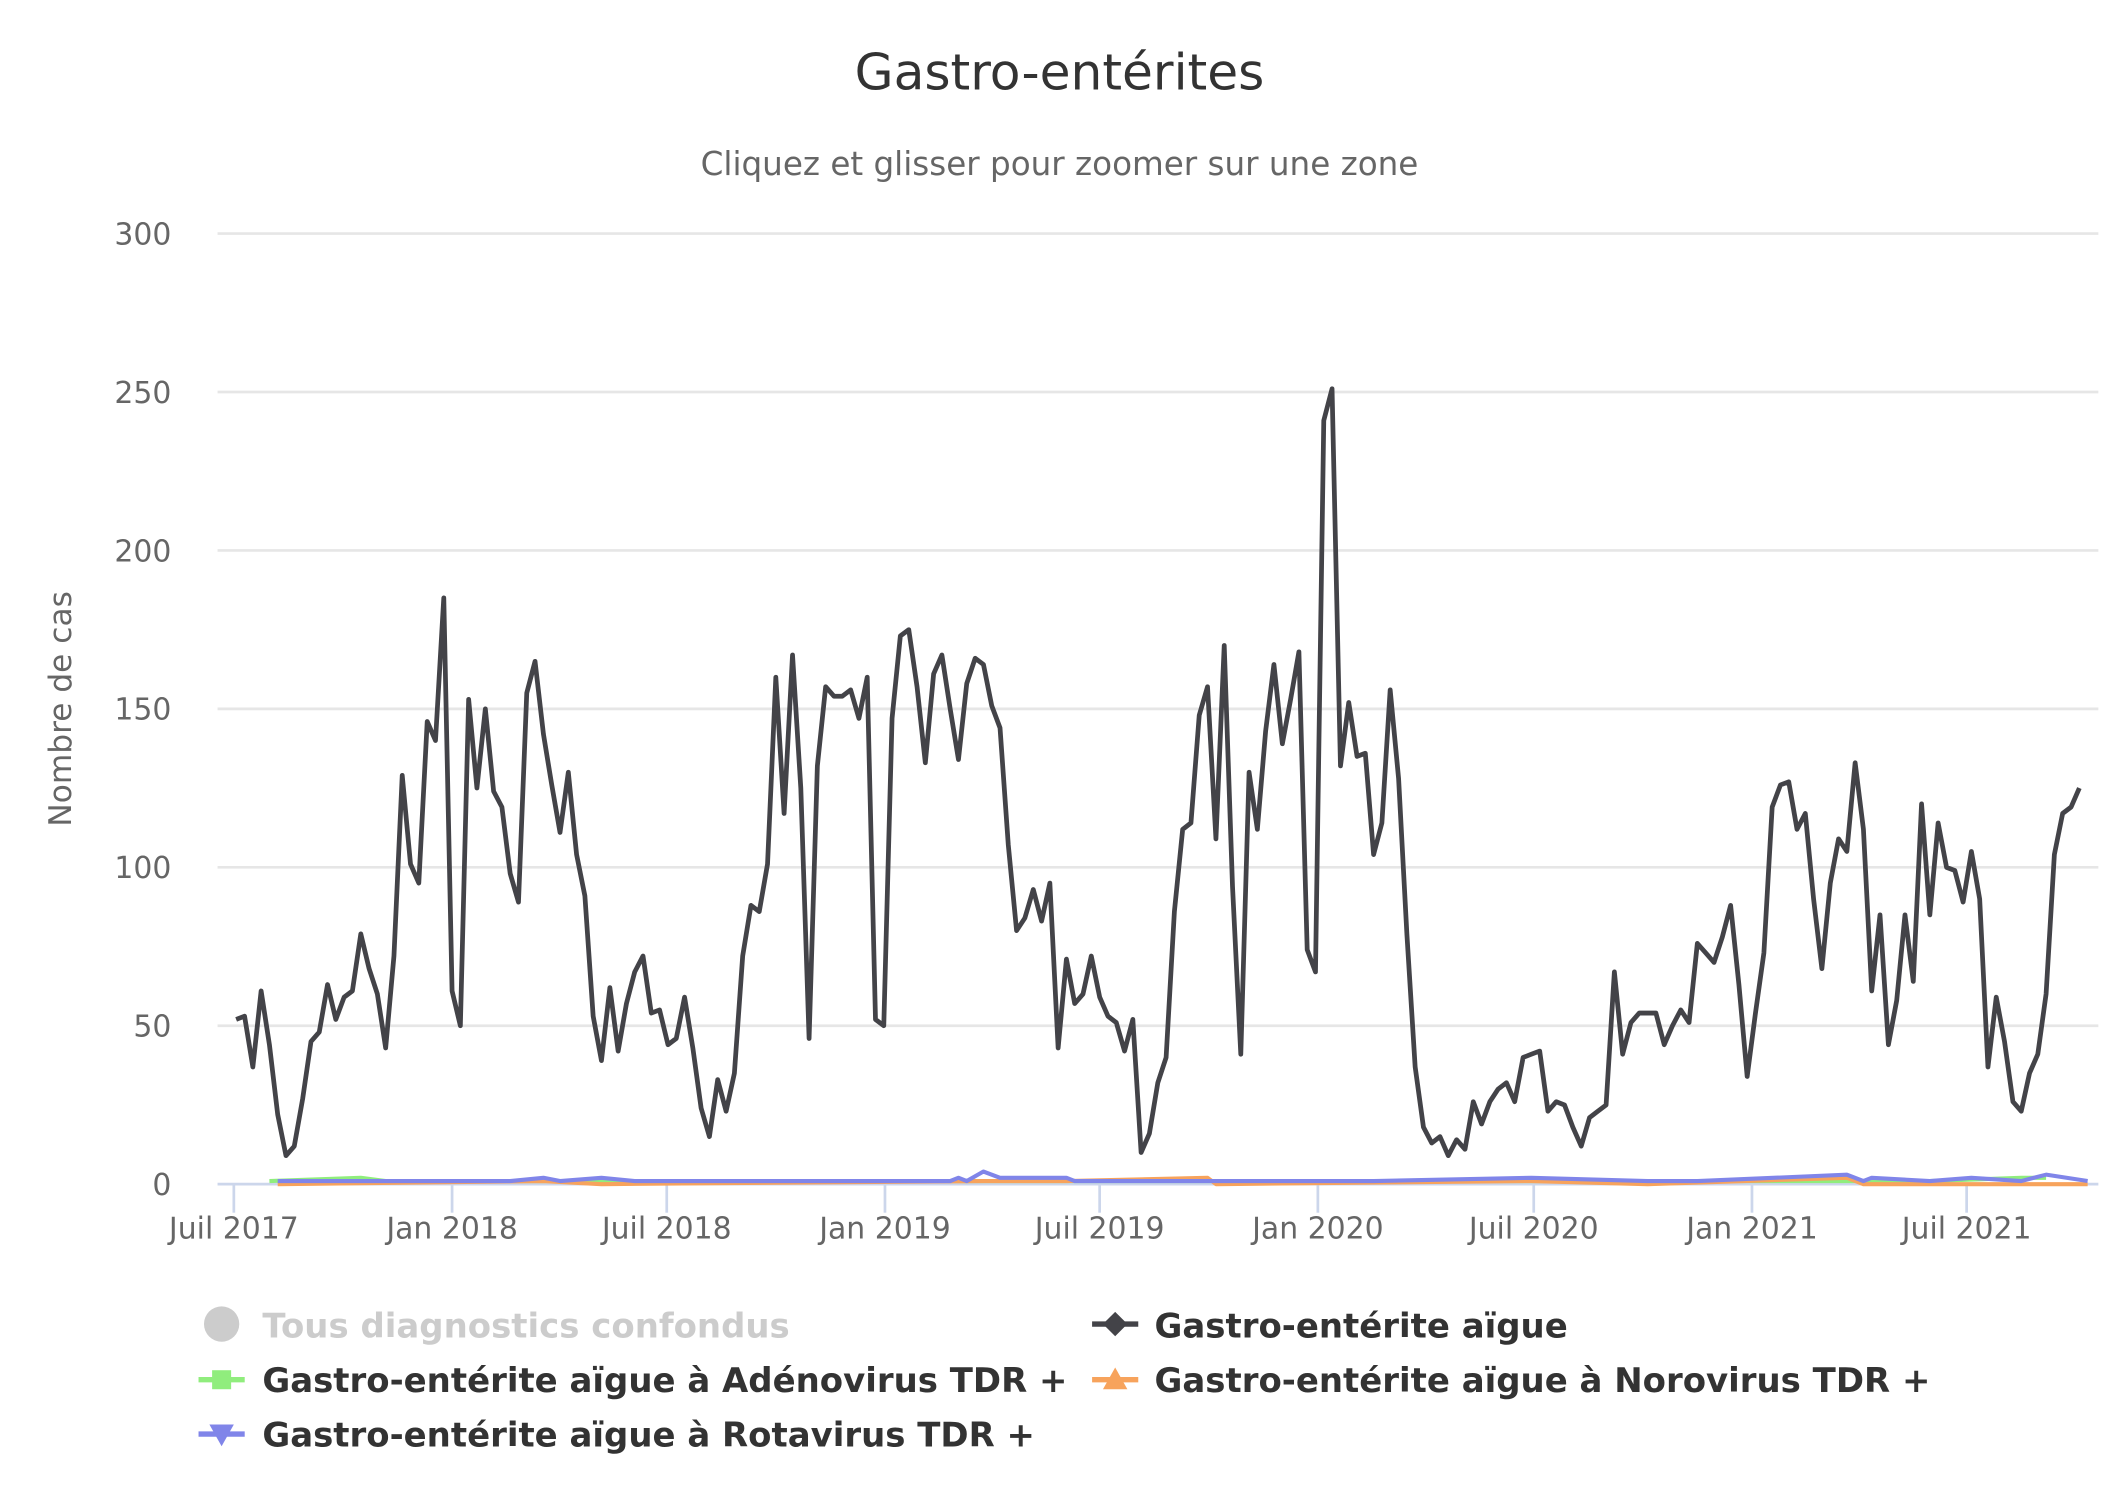 The height and width of the screenshot is (1487, 2119). I want to click on x-tick-label: Juil 2018, so click(666, 1228).